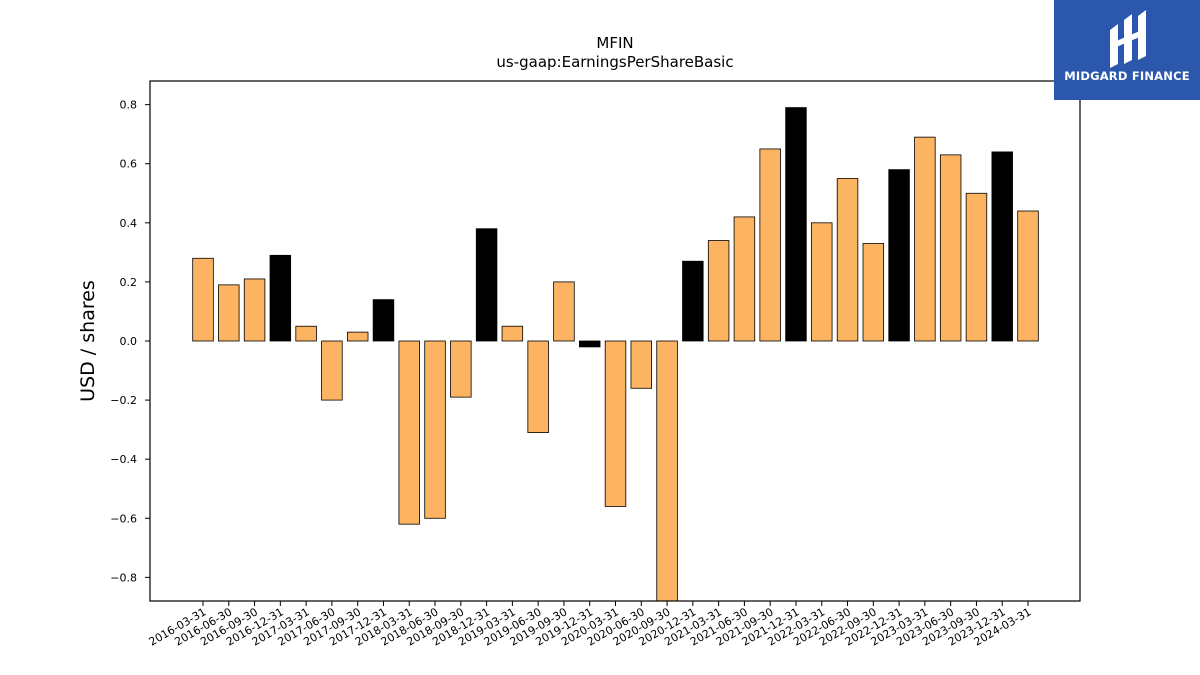 This screenshot has width=1200, height=675. I want to click on y-tick-label: 0.6, so click(129, 164).